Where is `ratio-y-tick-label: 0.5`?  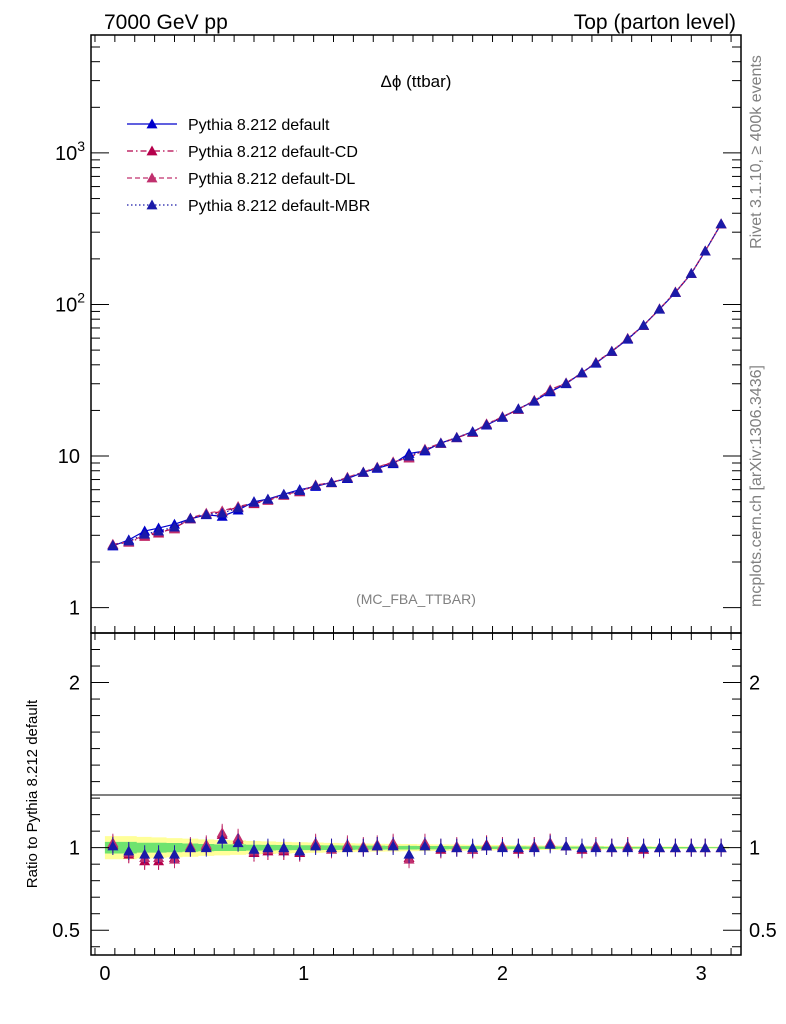 ratio-y-tick-label: 0.5 is located at coordinates (763, 931).